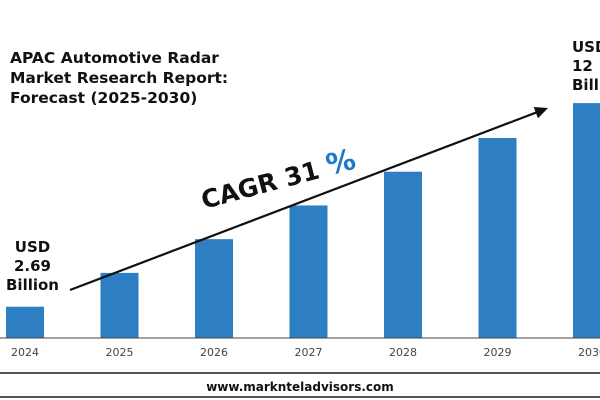 The height and width of the screenshot is (400, 600). Describe the element at coordinates (120, 352) in the screenshot. I see `x-tick-2025: 2025` at that location.